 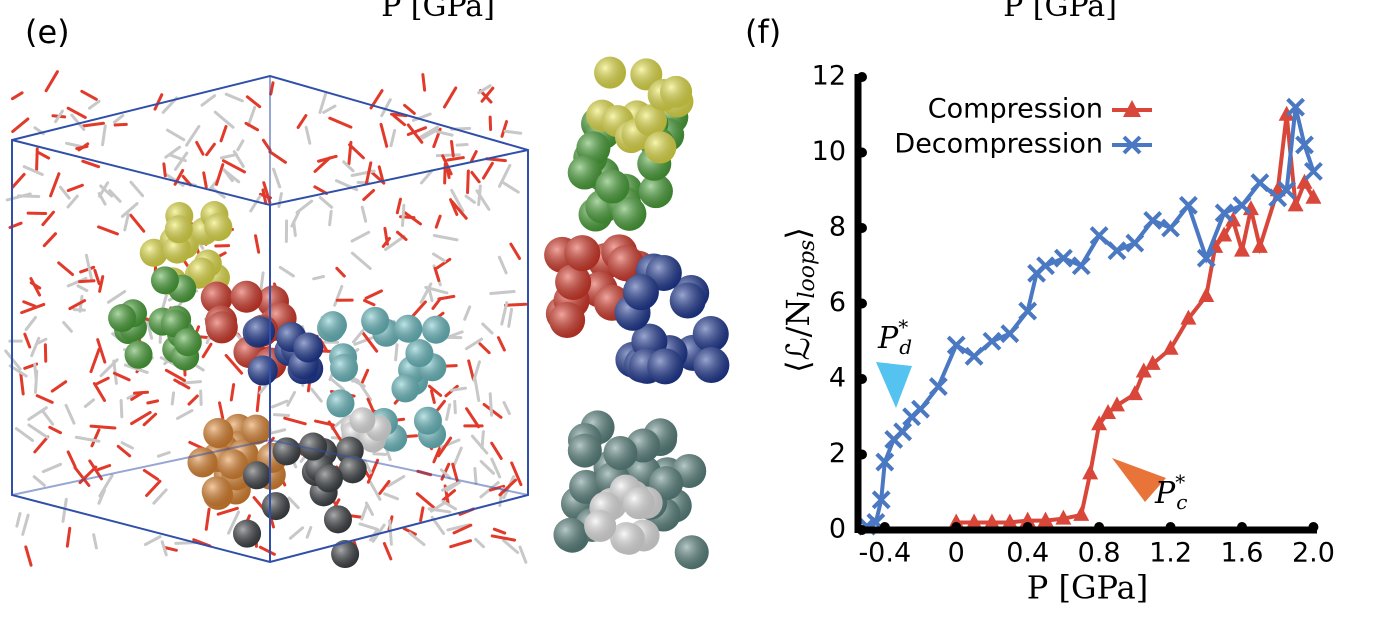 What do you see at coordinates (1170, 553) in the screenshot?
I see `x-tick-label: 1.2` at bounding box center [1170, 553].